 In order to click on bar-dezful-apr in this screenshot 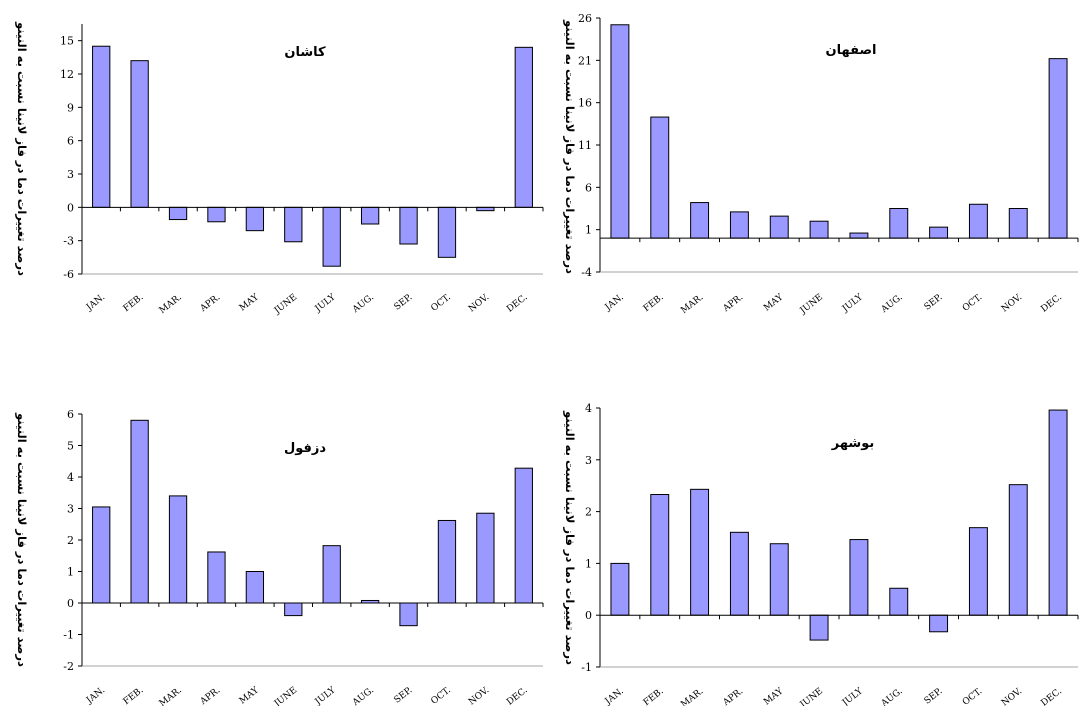, I will do `click(216, 577)`.